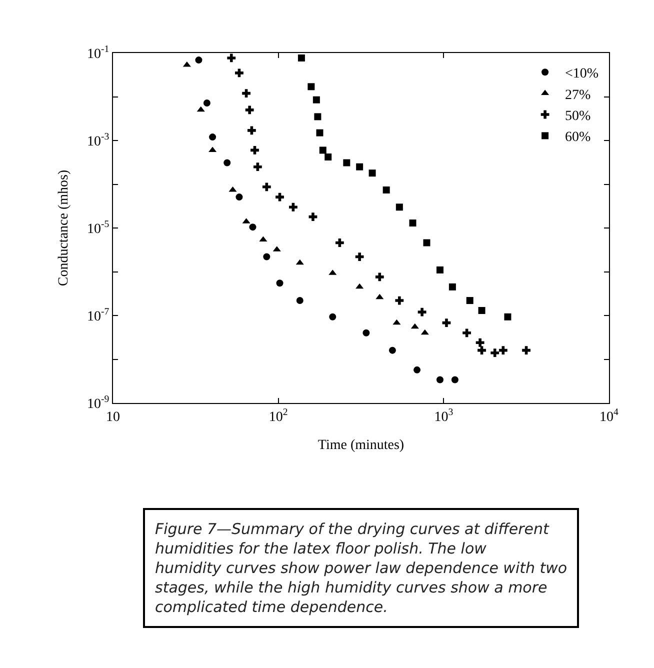 This screenshot has width=654, height=668. Describe the element at coordinates (582, 74) in the screenshot. I see `legend-label: <10%` at that location.